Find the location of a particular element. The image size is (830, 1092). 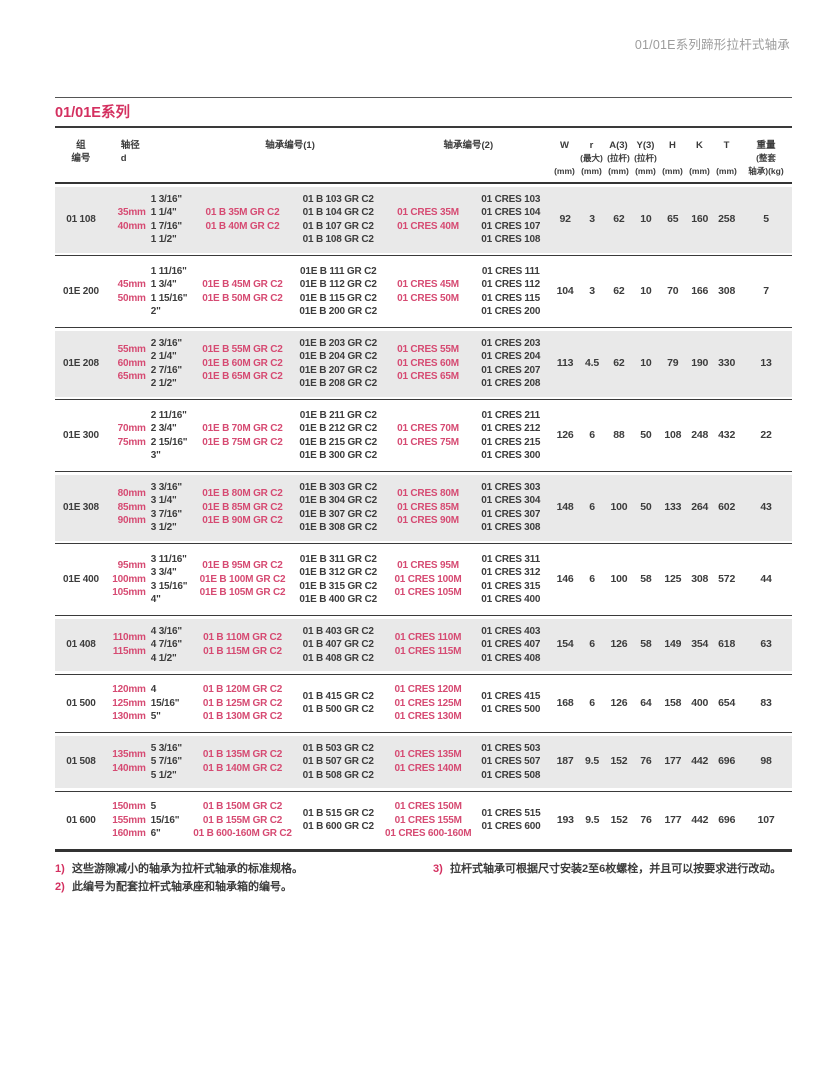

bearing2-code: 01 CRES 311 is located at coordinates (511, 559).